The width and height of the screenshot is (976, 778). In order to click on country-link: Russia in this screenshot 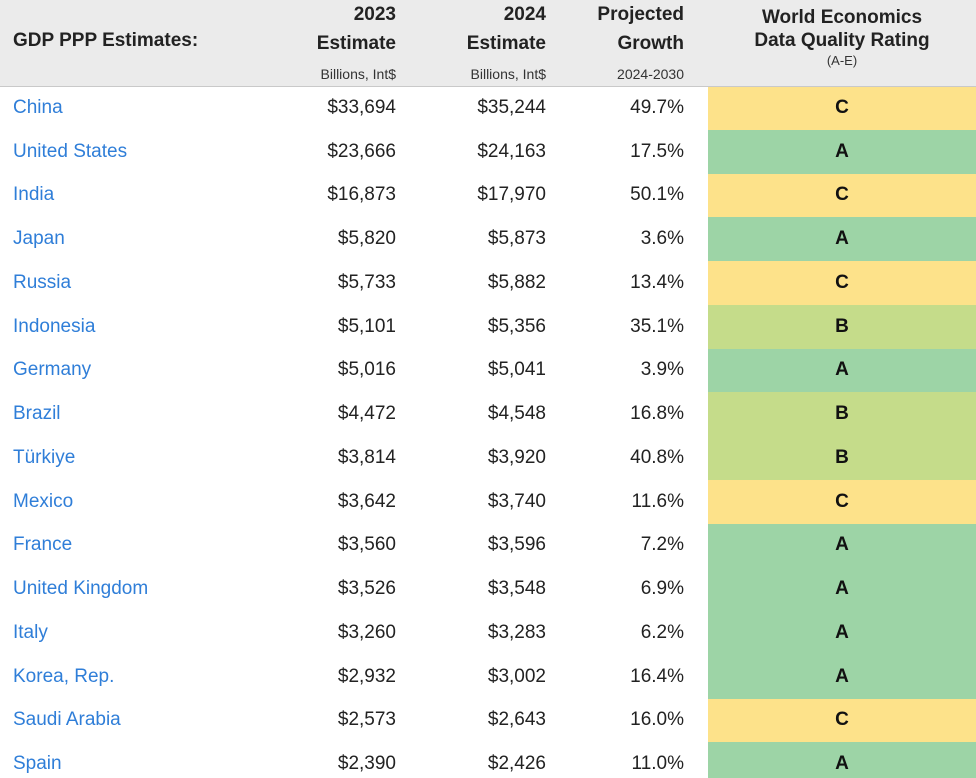, I will do `click(42, 282)`.